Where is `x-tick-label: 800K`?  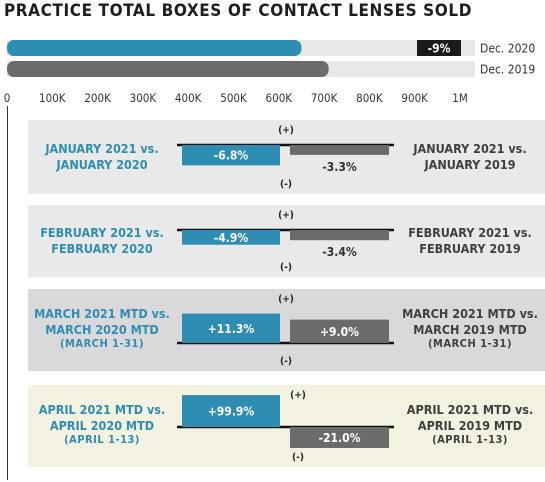 x-tick-label: 800K is located at coordinates (369, 98).